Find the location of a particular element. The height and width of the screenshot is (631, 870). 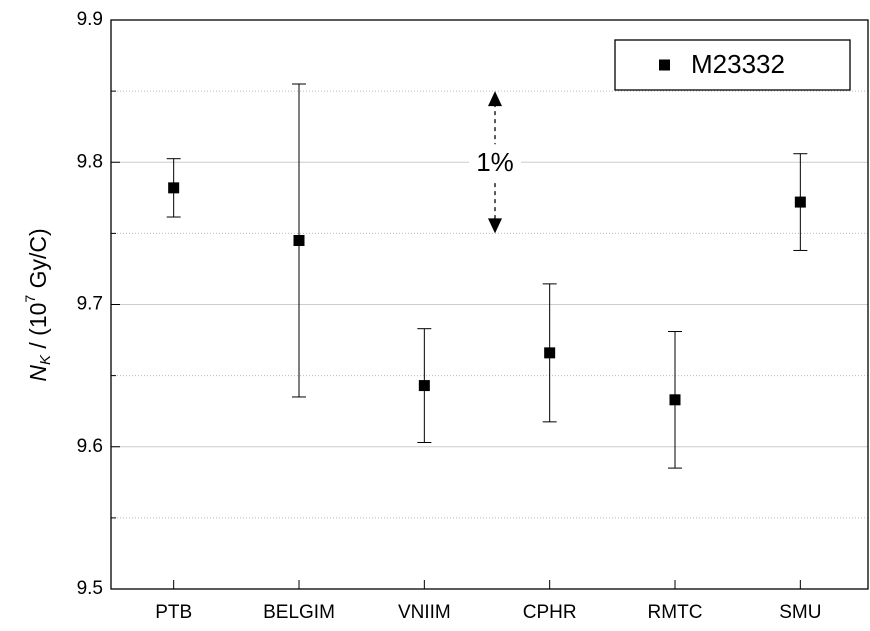

y-axis-label: NK / (107 Gy/C) is located at coordinates (38, 304).